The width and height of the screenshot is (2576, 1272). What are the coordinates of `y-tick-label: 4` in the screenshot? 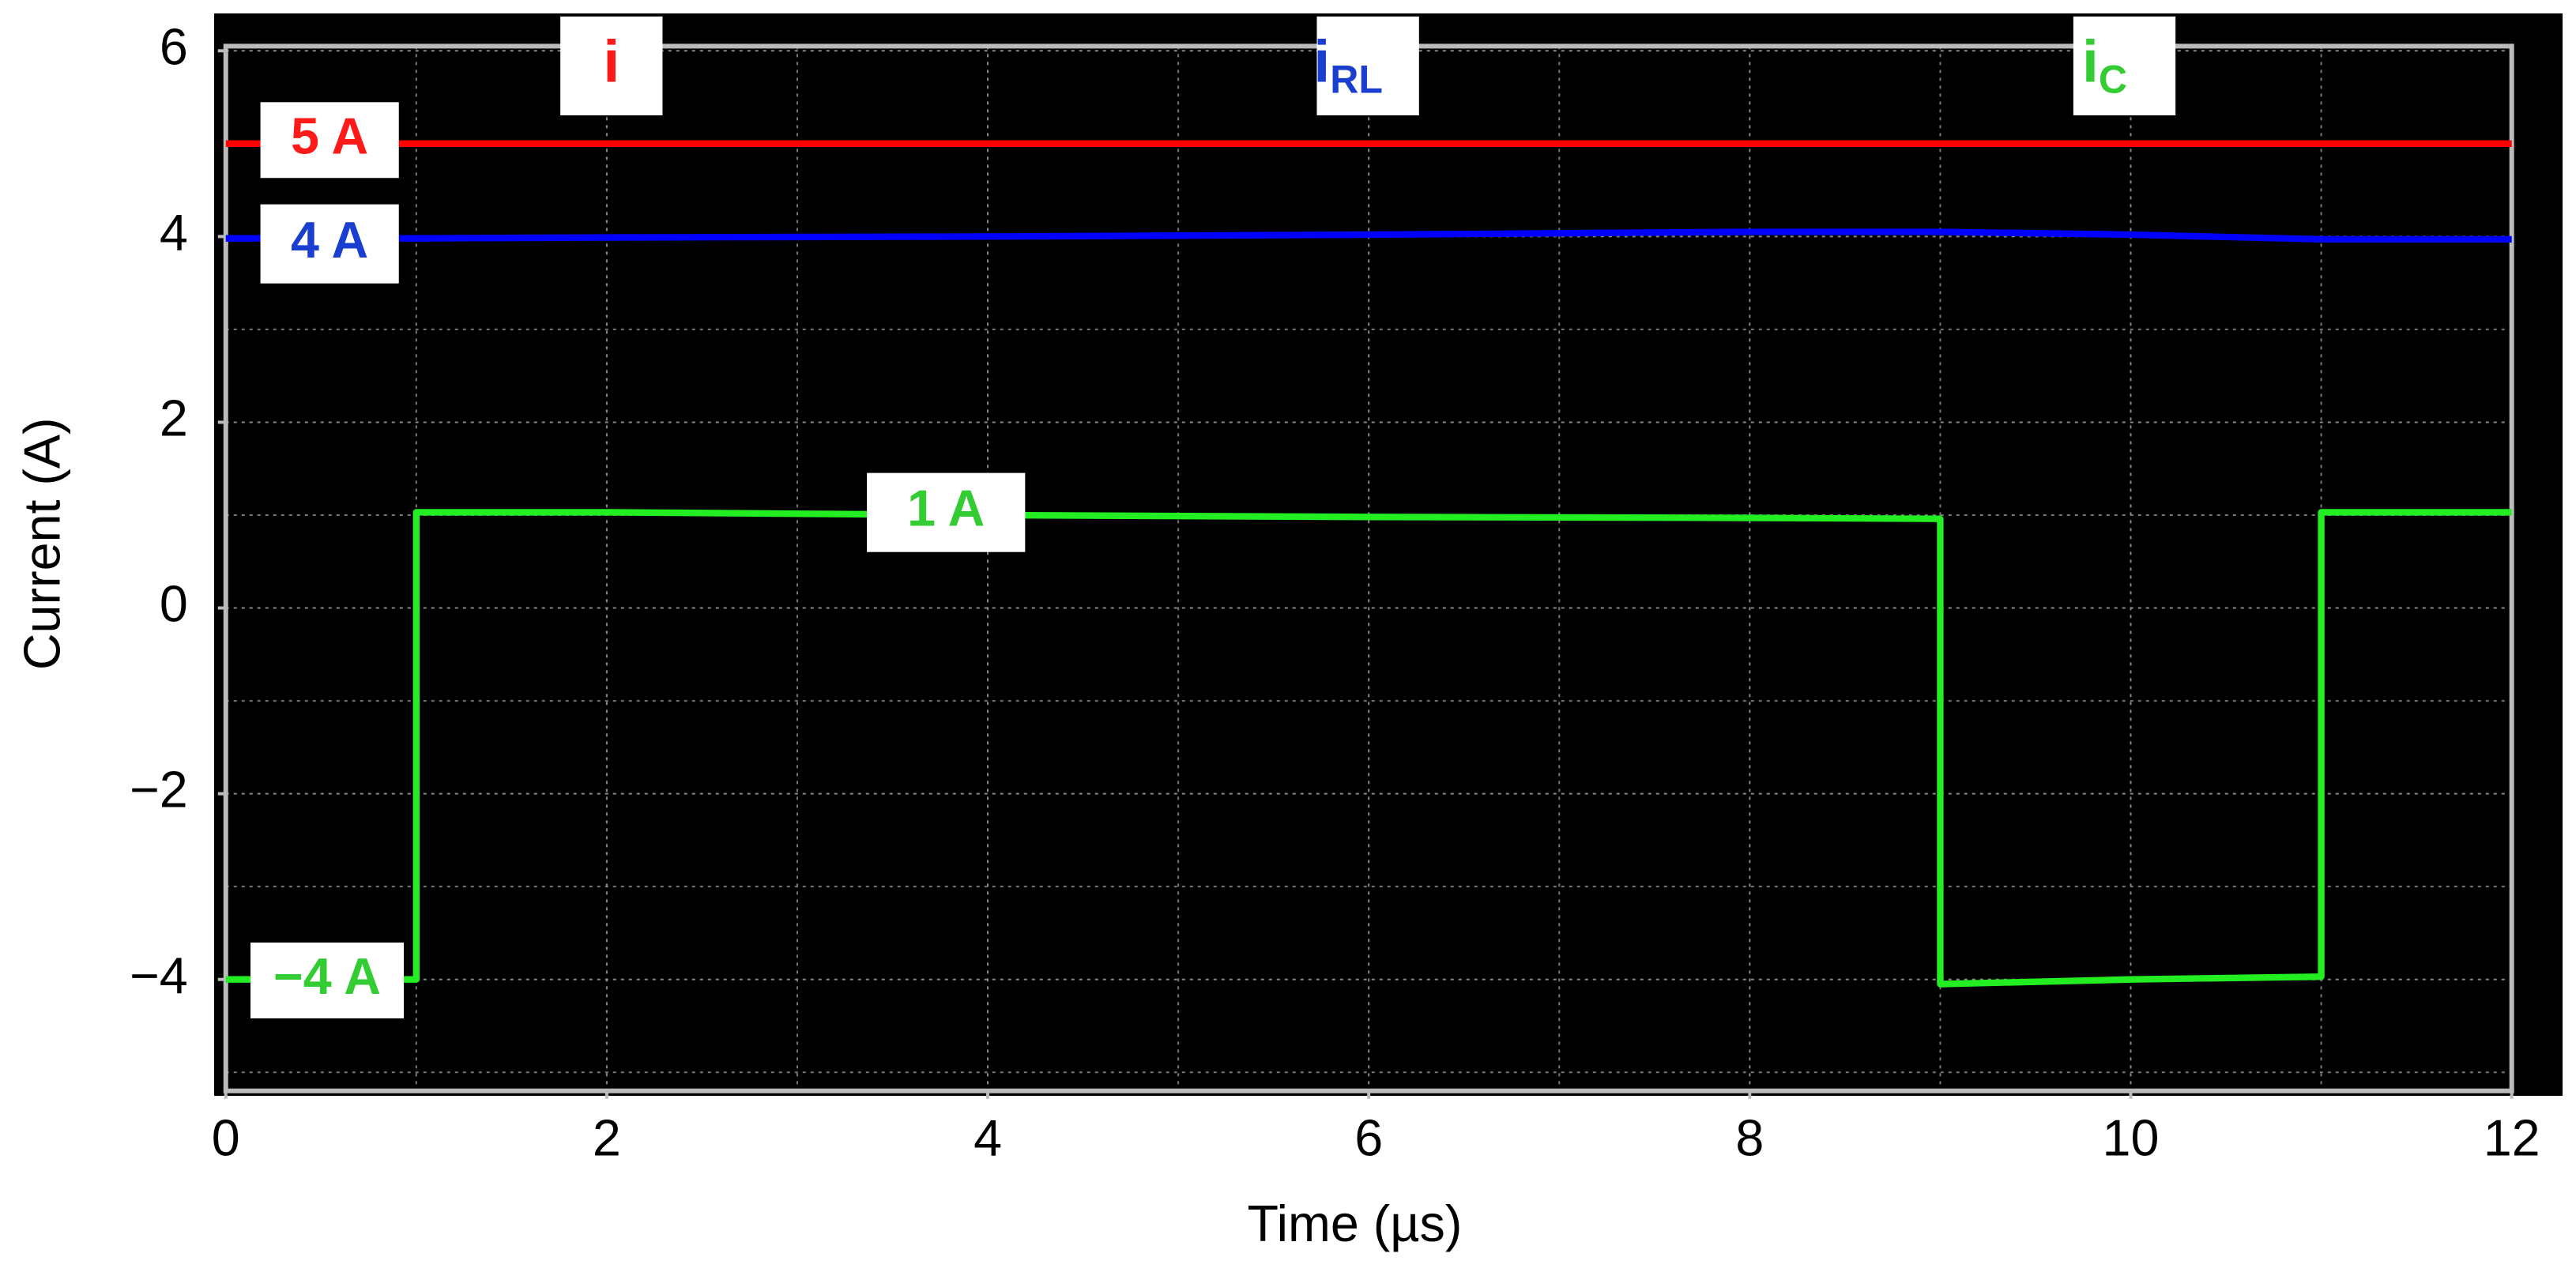 It's located at (174, 232).